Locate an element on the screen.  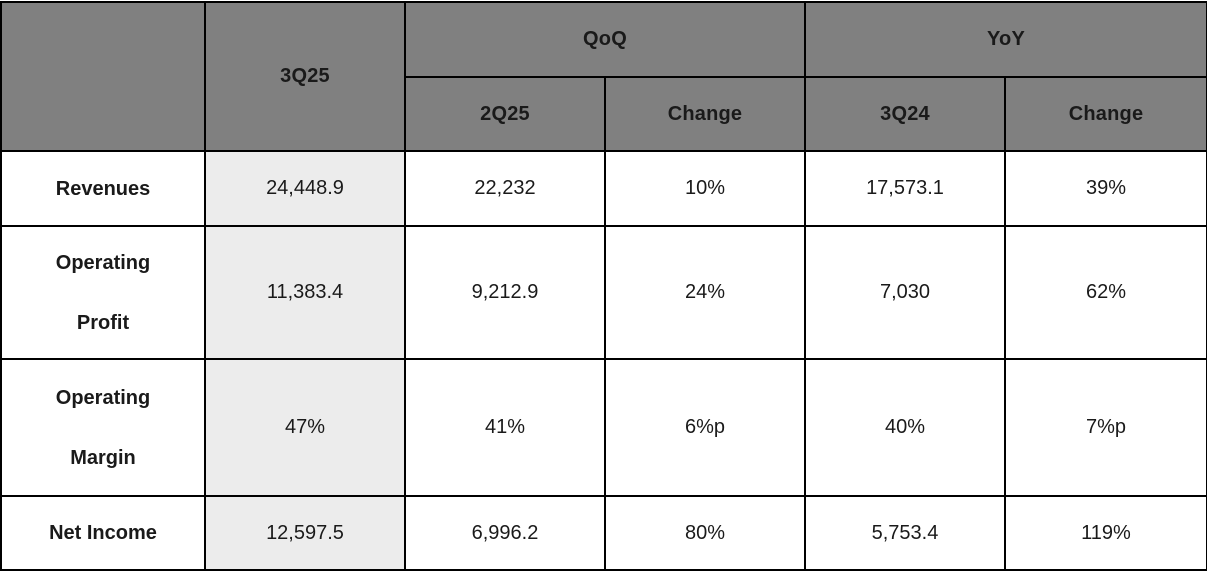
cell-operating-margin-yoy-change: 7%p is located at coordinates (1105, 427).